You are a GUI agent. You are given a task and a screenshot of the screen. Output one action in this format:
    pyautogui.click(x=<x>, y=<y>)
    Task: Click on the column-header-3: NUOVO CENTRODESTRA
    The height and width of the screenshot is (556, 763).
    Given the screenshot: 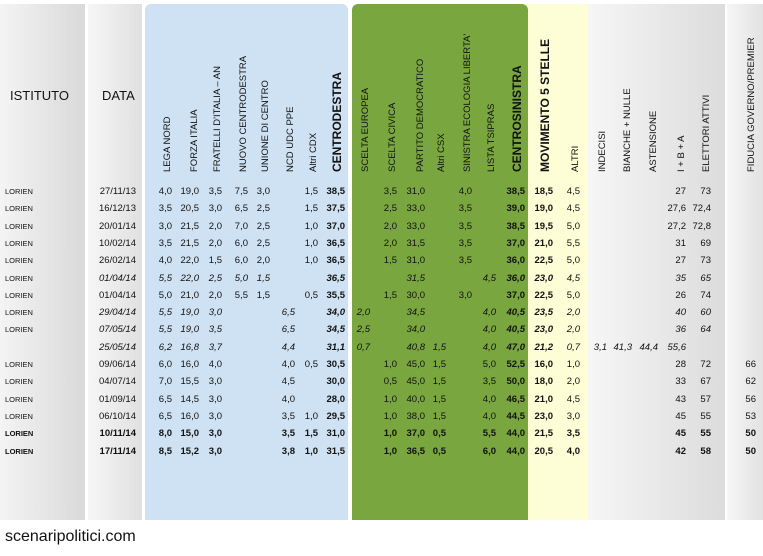 What is the action you would take?
    pyautogui.click(x=243, y=114)
    